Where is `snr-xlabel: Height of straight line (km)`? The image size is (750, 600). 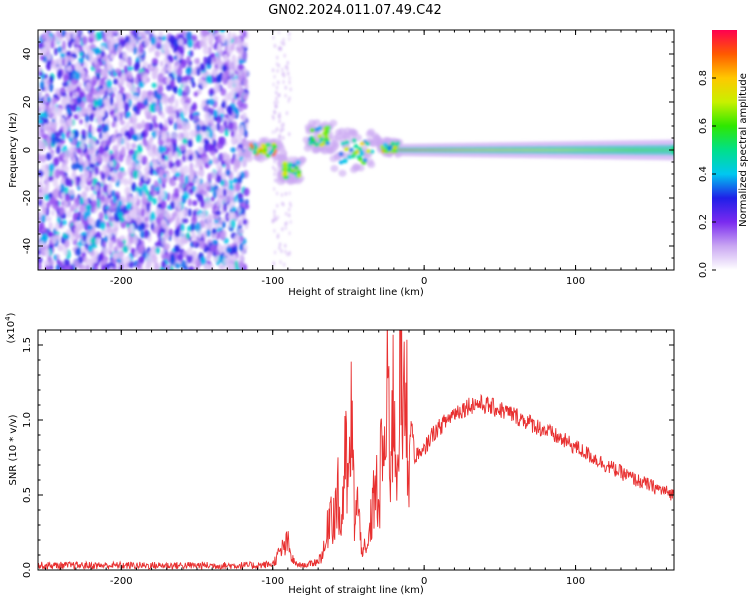
snr-xlabel: Height of straight line (km) is located at coordinates (356, 590).